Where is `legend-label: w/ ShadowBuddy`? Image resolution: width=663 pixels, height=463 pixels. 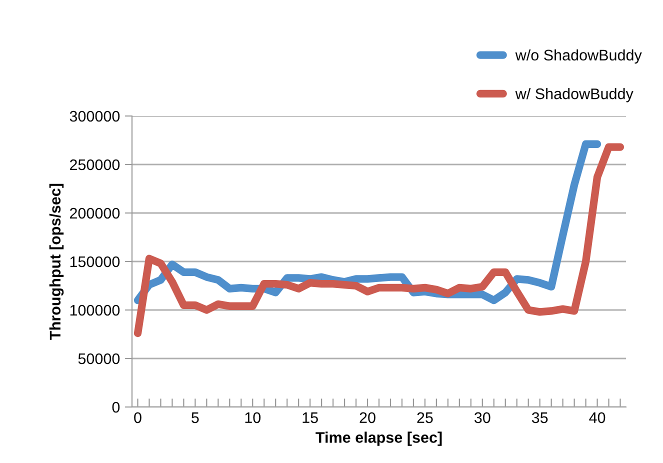
legend-label: w/ ShadowBuddy is located at coordinates (574, 95).